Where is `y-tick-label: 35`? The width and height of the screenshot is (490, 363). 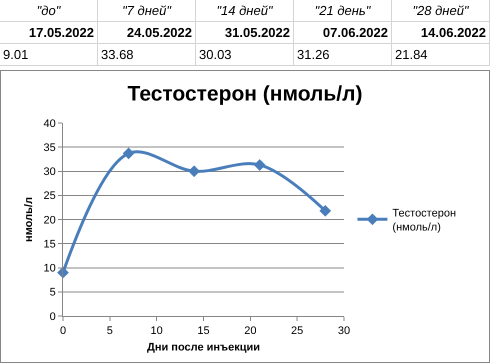 y-tick-label: 35 is located at coordinates (50, 148).